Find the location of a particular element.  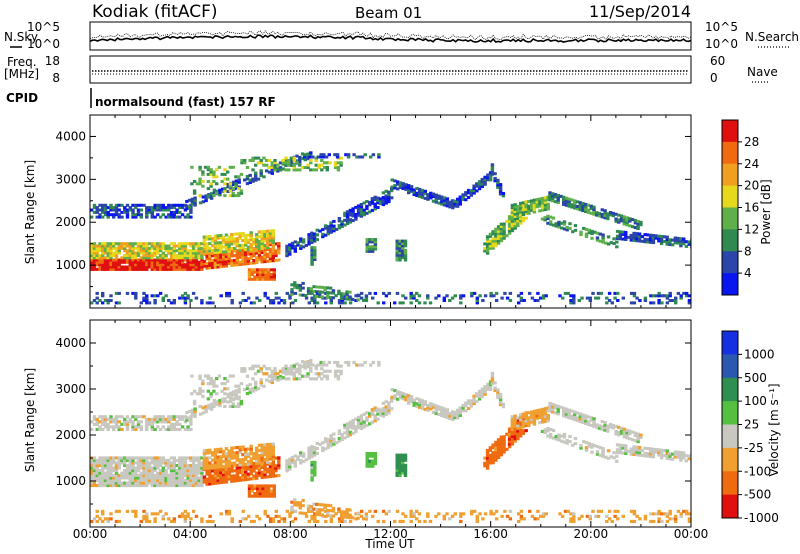

nsearch-label: N.Search is located at coordinates (772, 37).